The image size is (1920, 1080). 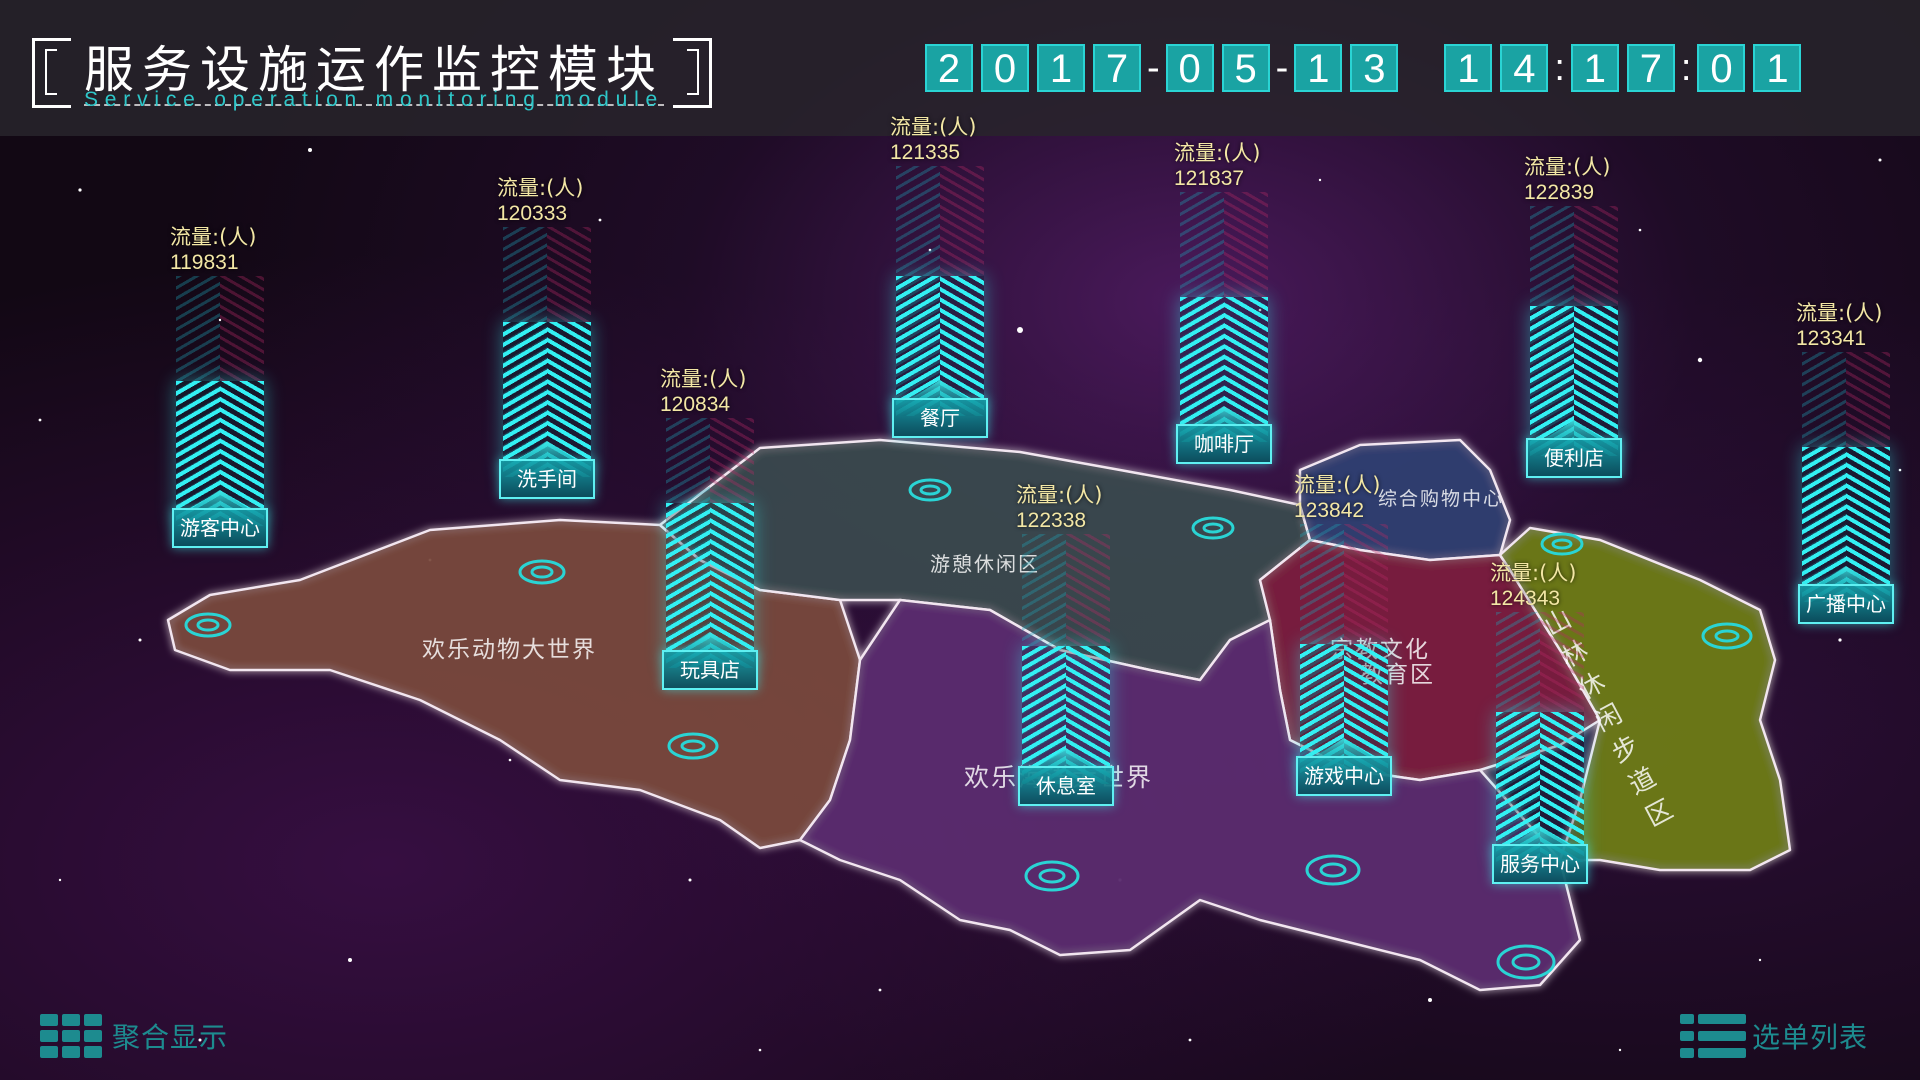 I want to click on flow-value: 122839, so click(x=1559, y=192).